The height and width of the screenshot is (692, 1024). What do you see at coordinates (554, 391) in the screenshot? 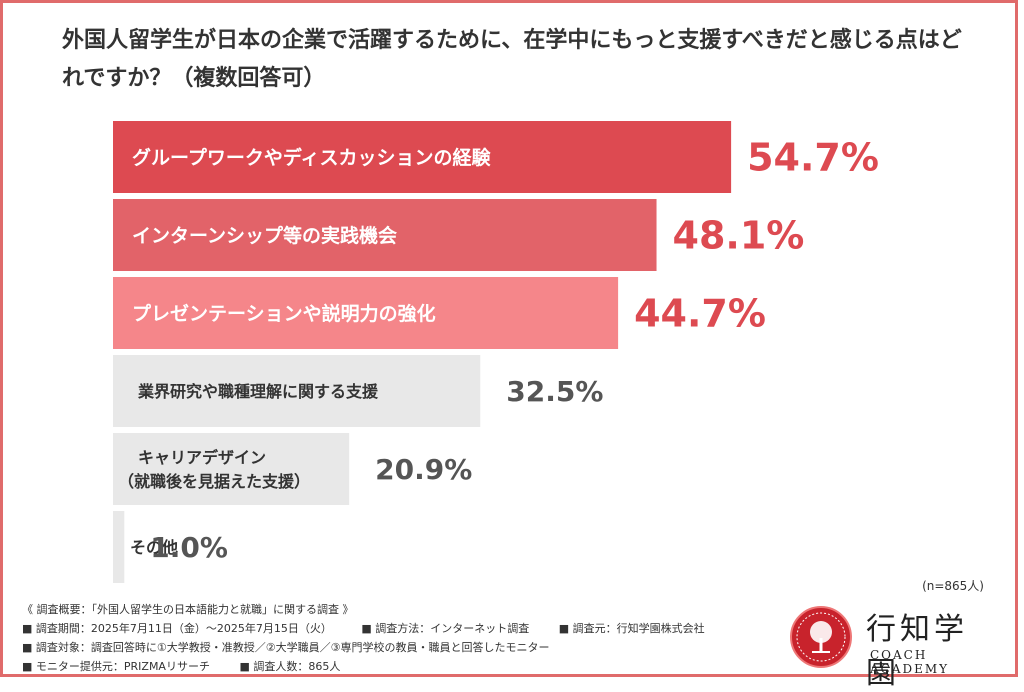
I see `value-label-4: 32.5%` at bounding box center [554, 391].